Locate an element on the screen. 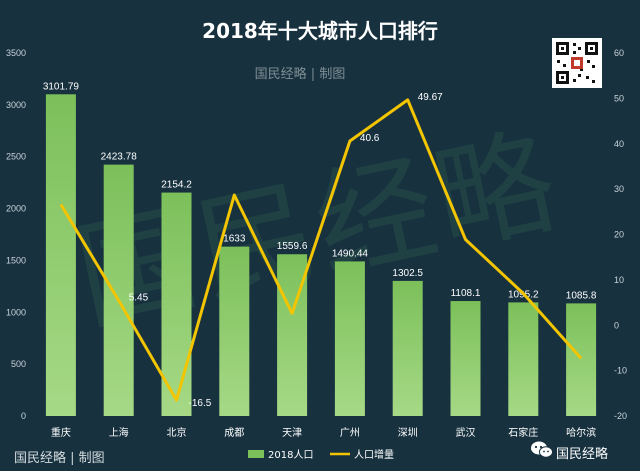 The width and height of the screenshot is (640, 471). footer-brand: 国民经略 is located at coordinates (569, 451).